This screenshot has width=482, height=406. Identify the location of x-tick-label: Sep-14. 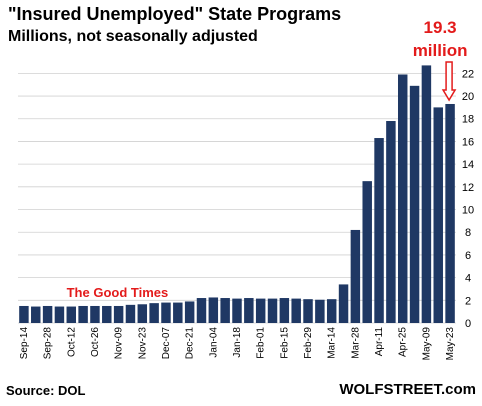
(24, 343).